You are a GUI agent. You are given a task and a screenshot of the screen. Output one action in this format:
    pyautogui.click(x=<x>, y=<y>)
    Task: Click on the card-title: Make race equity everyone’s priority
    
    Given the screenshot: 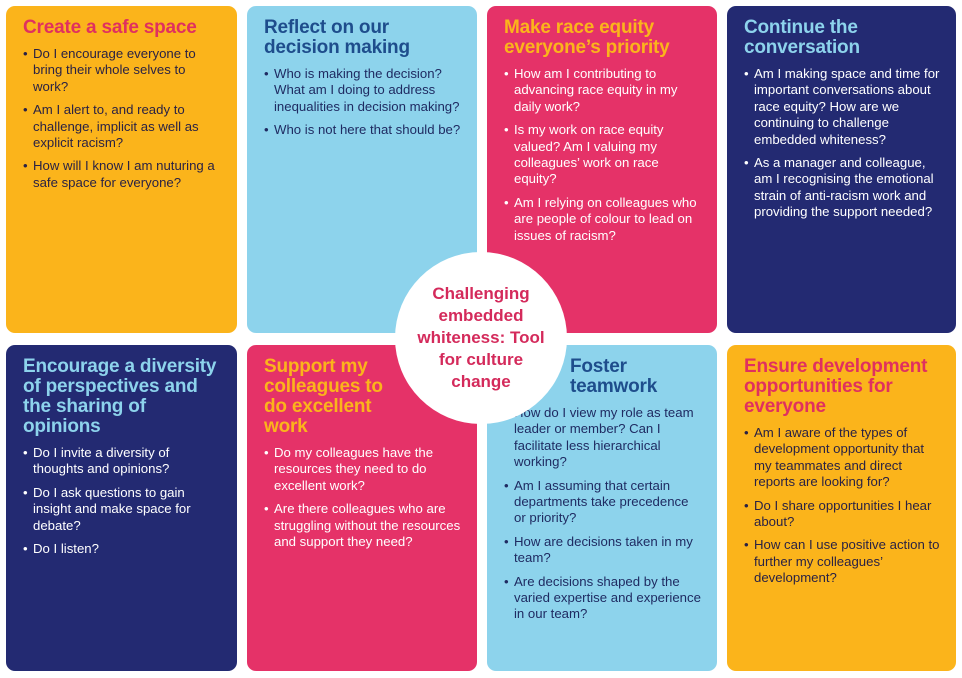 What is the action you would take?
    pyautogui.click(x=587, y=37)
    